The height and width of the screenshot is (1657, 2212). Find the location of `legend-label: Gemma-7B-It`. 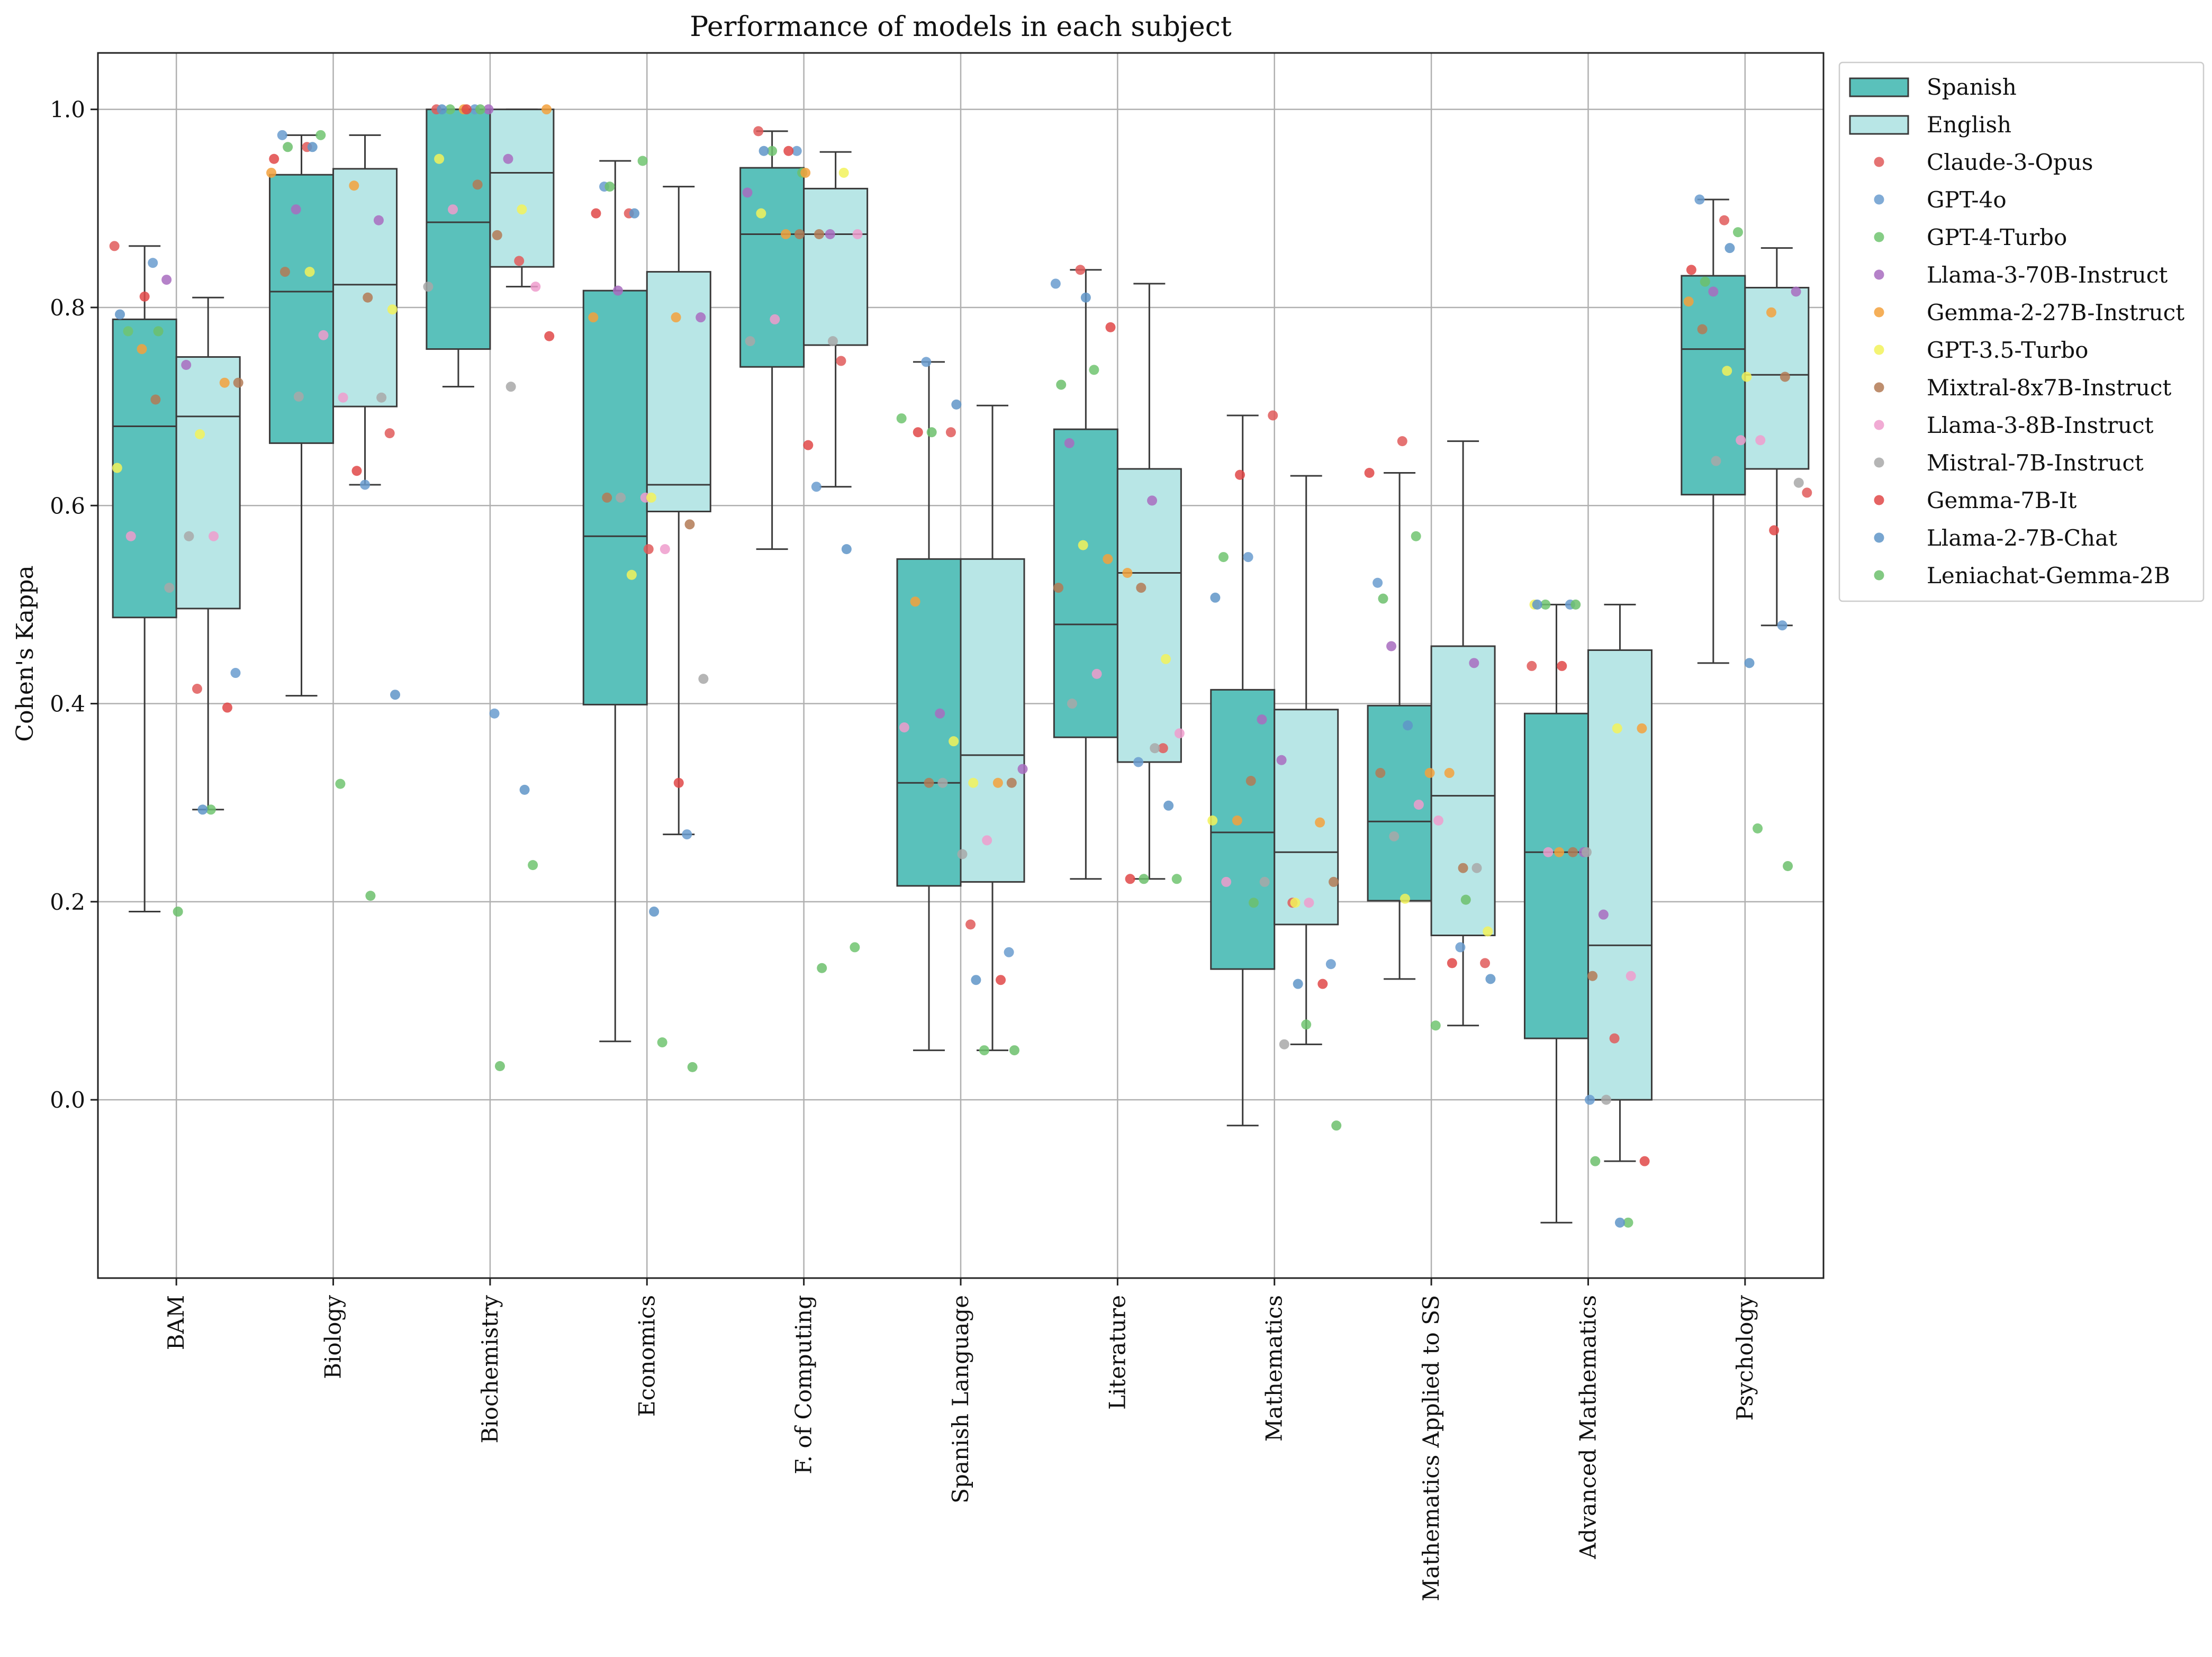

legend-label: Gemma-7B-It is located at coordinates (2001, 500).